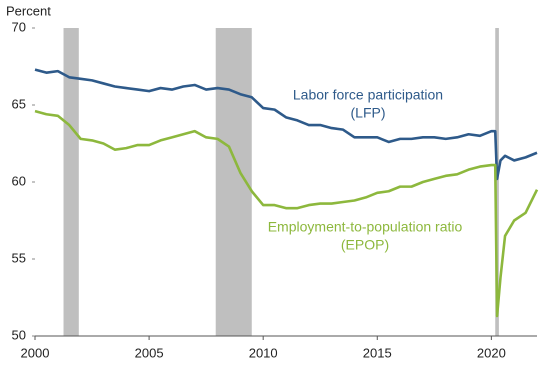 The width and height of the screenshot is (550, 365). What do you see at coordinates (368, 113) in the screenshot?
I see `series-annotation: (LFP)` at bounding box center [368, 113].